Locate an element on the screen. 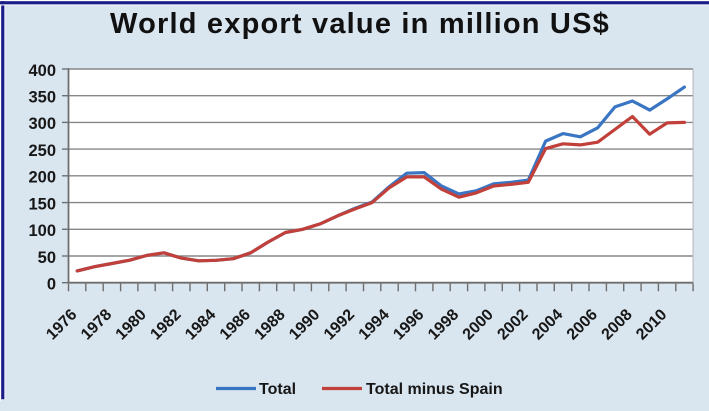 The width and height of the screenshot is (709, 411). svg-text: 200 is located at coordinates (42, 178).